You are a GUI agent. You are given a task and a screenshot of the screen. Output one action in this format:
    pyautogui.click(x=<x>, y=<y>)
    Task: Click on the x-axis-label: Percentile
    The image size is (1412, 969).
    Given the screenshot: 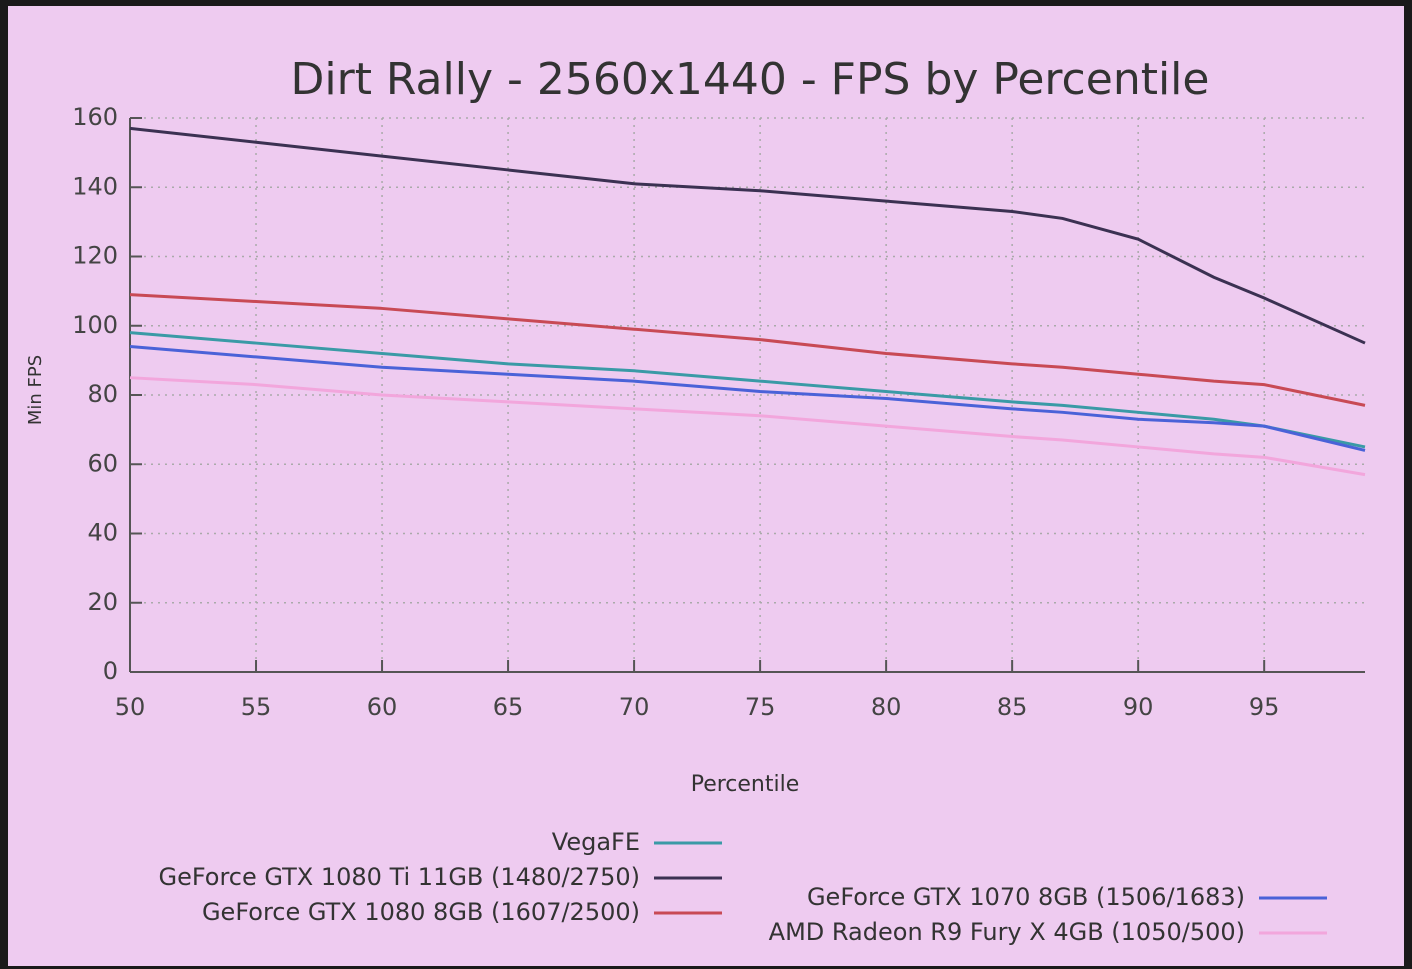 What is the action you would take?
    pyautogui.click(x=745, y=784)
    